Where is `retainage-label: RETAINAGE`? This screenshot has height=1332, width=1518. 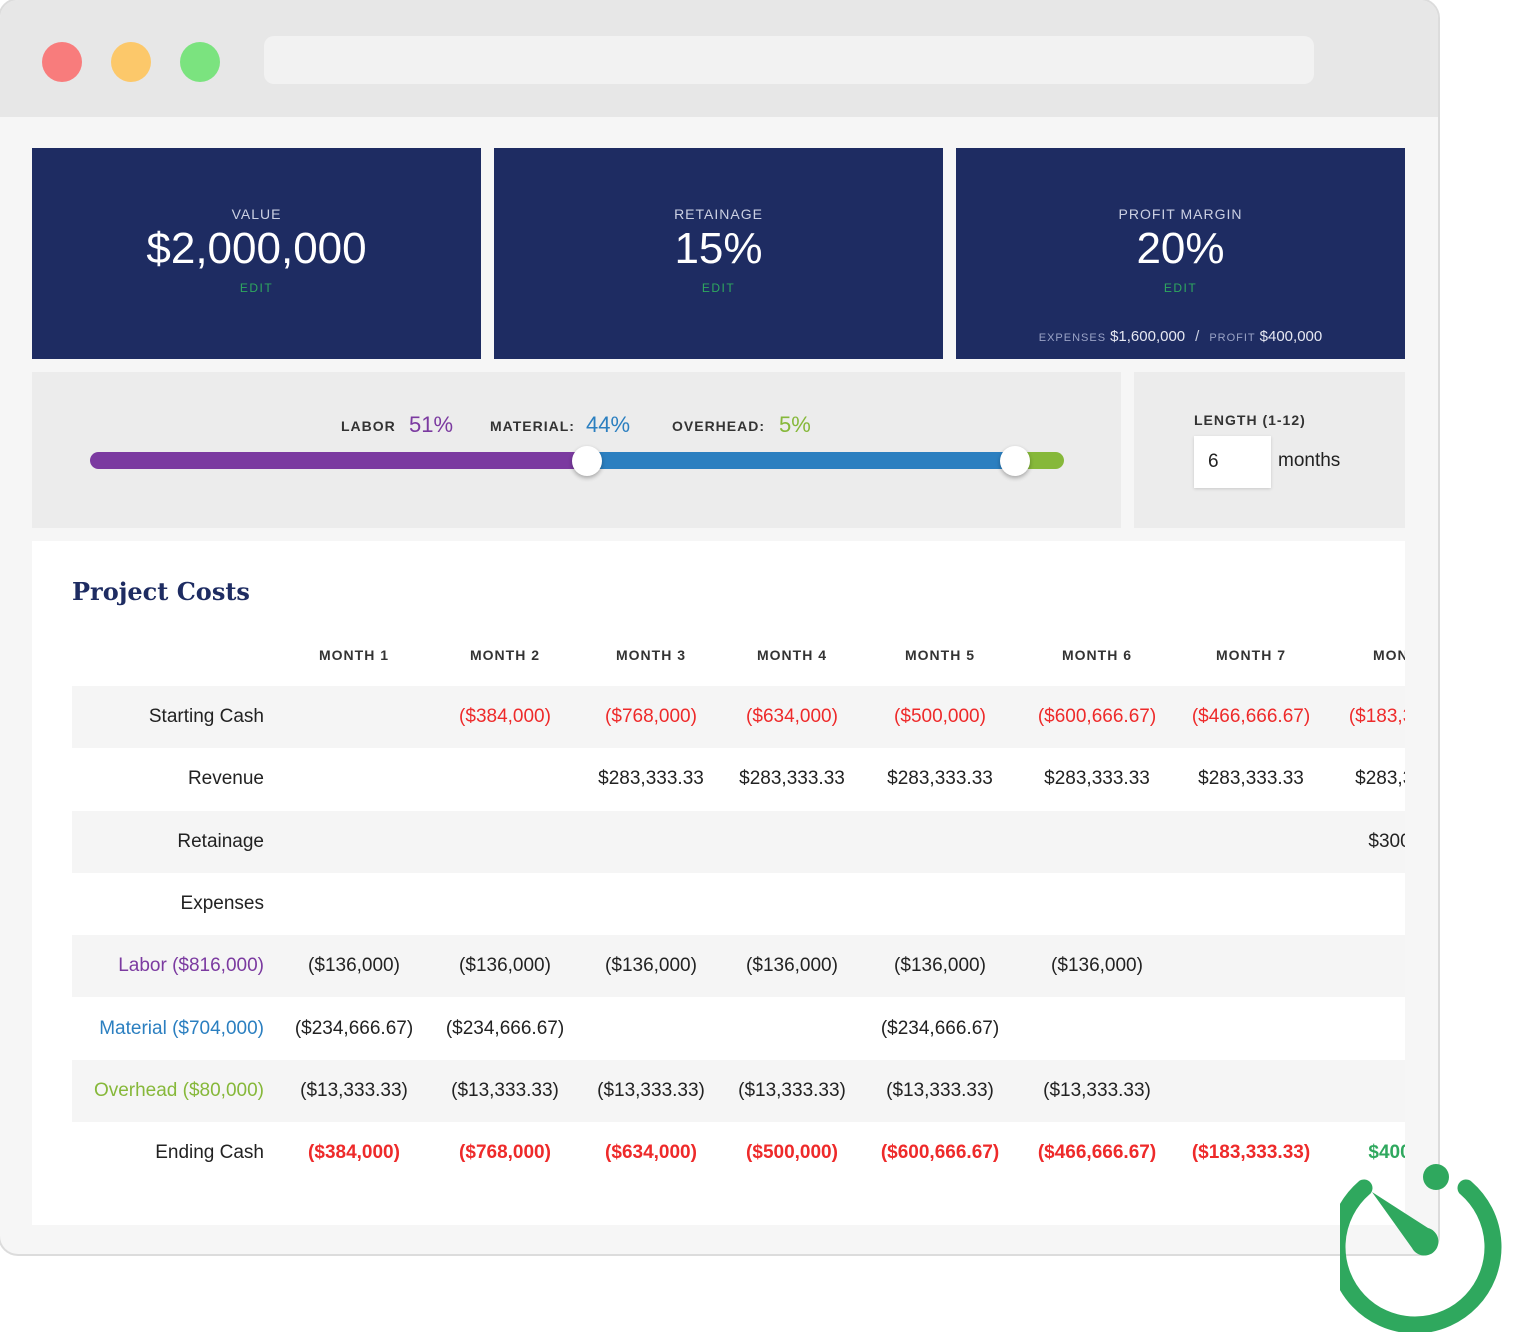
retainage-label: RETAINAGE is located at coordinates (718, 214).